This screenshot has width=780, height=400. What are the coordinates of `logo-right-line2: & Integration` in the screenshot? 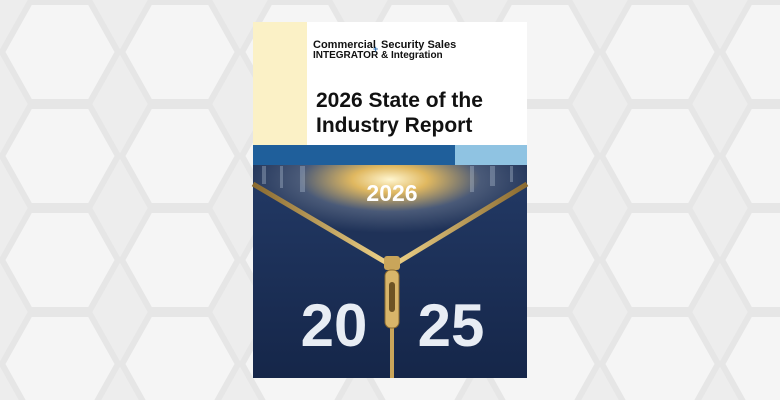 It's located at (412, 55).